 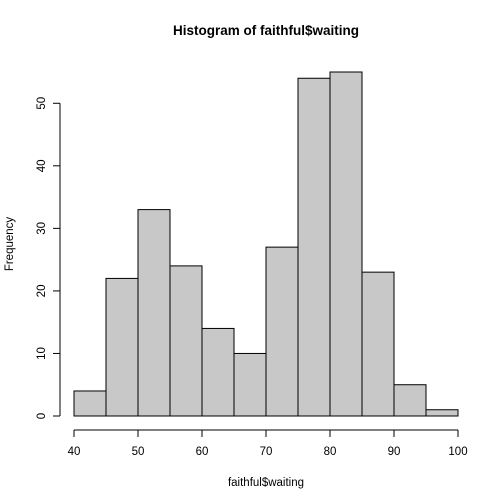 I want to click on x-tick-label-70: 70, so click(x=266, y=452).